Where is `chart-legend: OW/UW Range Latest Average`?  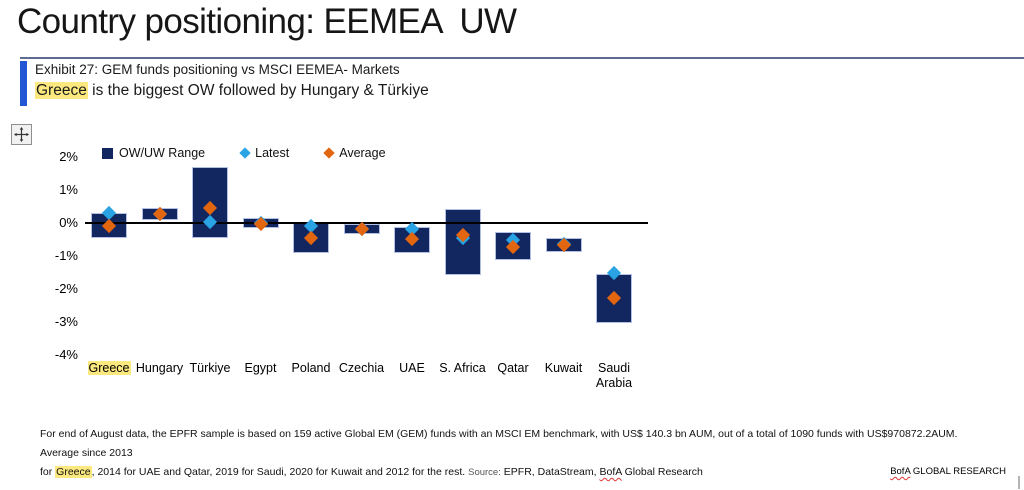
chart-legend: OW/UW Range Latest Average is located at coordinates (262, 153).